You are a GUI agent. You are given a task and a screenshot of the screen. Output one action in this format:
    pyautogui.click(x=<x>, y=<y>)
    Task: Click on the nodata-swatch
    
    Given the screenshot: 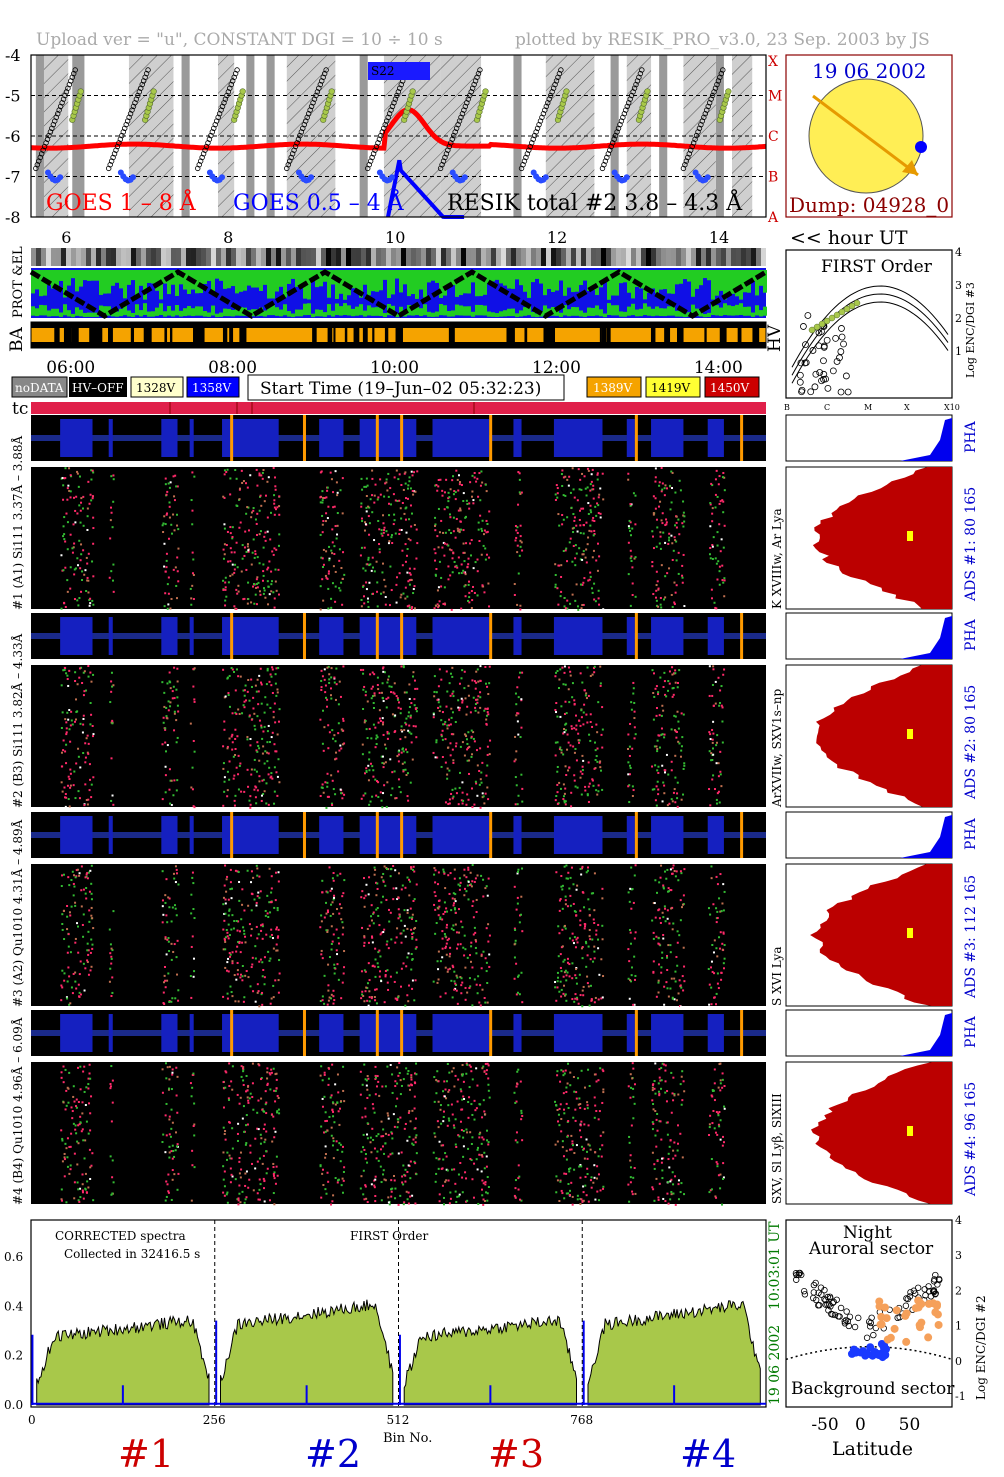 What is the action you would take?
    pyautogui.click(x=39, y=387)
    